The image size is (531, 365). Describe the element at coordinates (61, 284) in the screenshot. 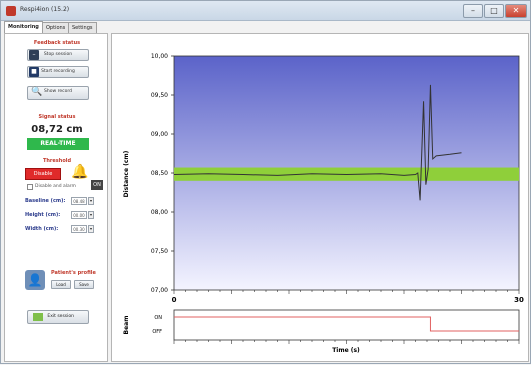

I see `load-profile-button: Load` at that location.